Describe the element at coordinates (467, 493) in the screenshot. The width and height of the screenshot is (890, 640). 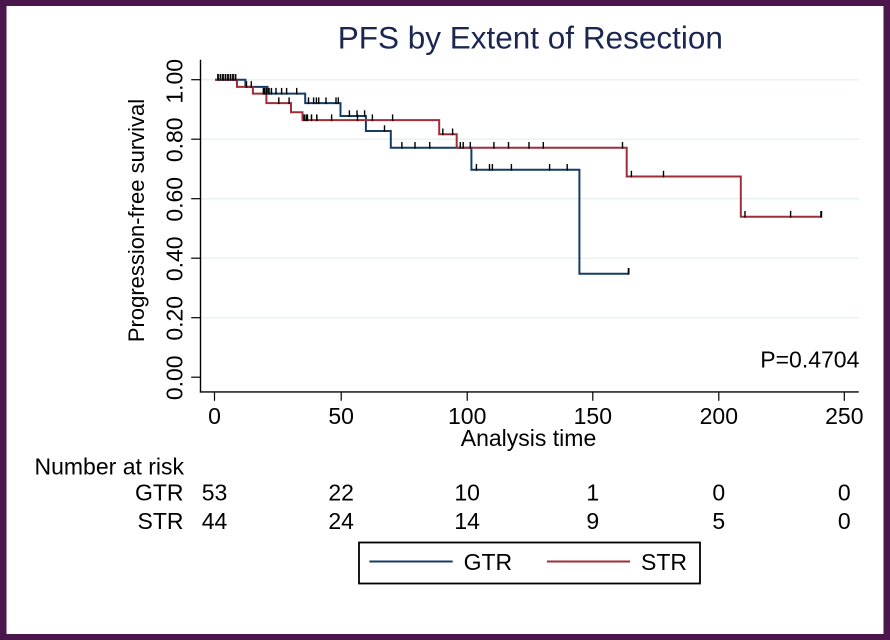
I see `svg-text: 10` at that location.